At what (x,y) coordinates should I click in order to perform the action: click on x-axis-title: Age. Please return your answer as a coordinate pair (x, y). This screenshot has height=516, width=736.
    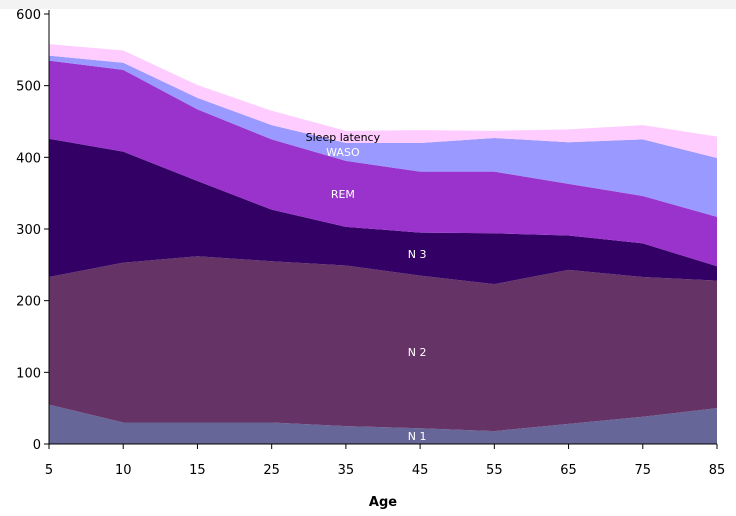
    Looking at the image, I should click on (383, 502).